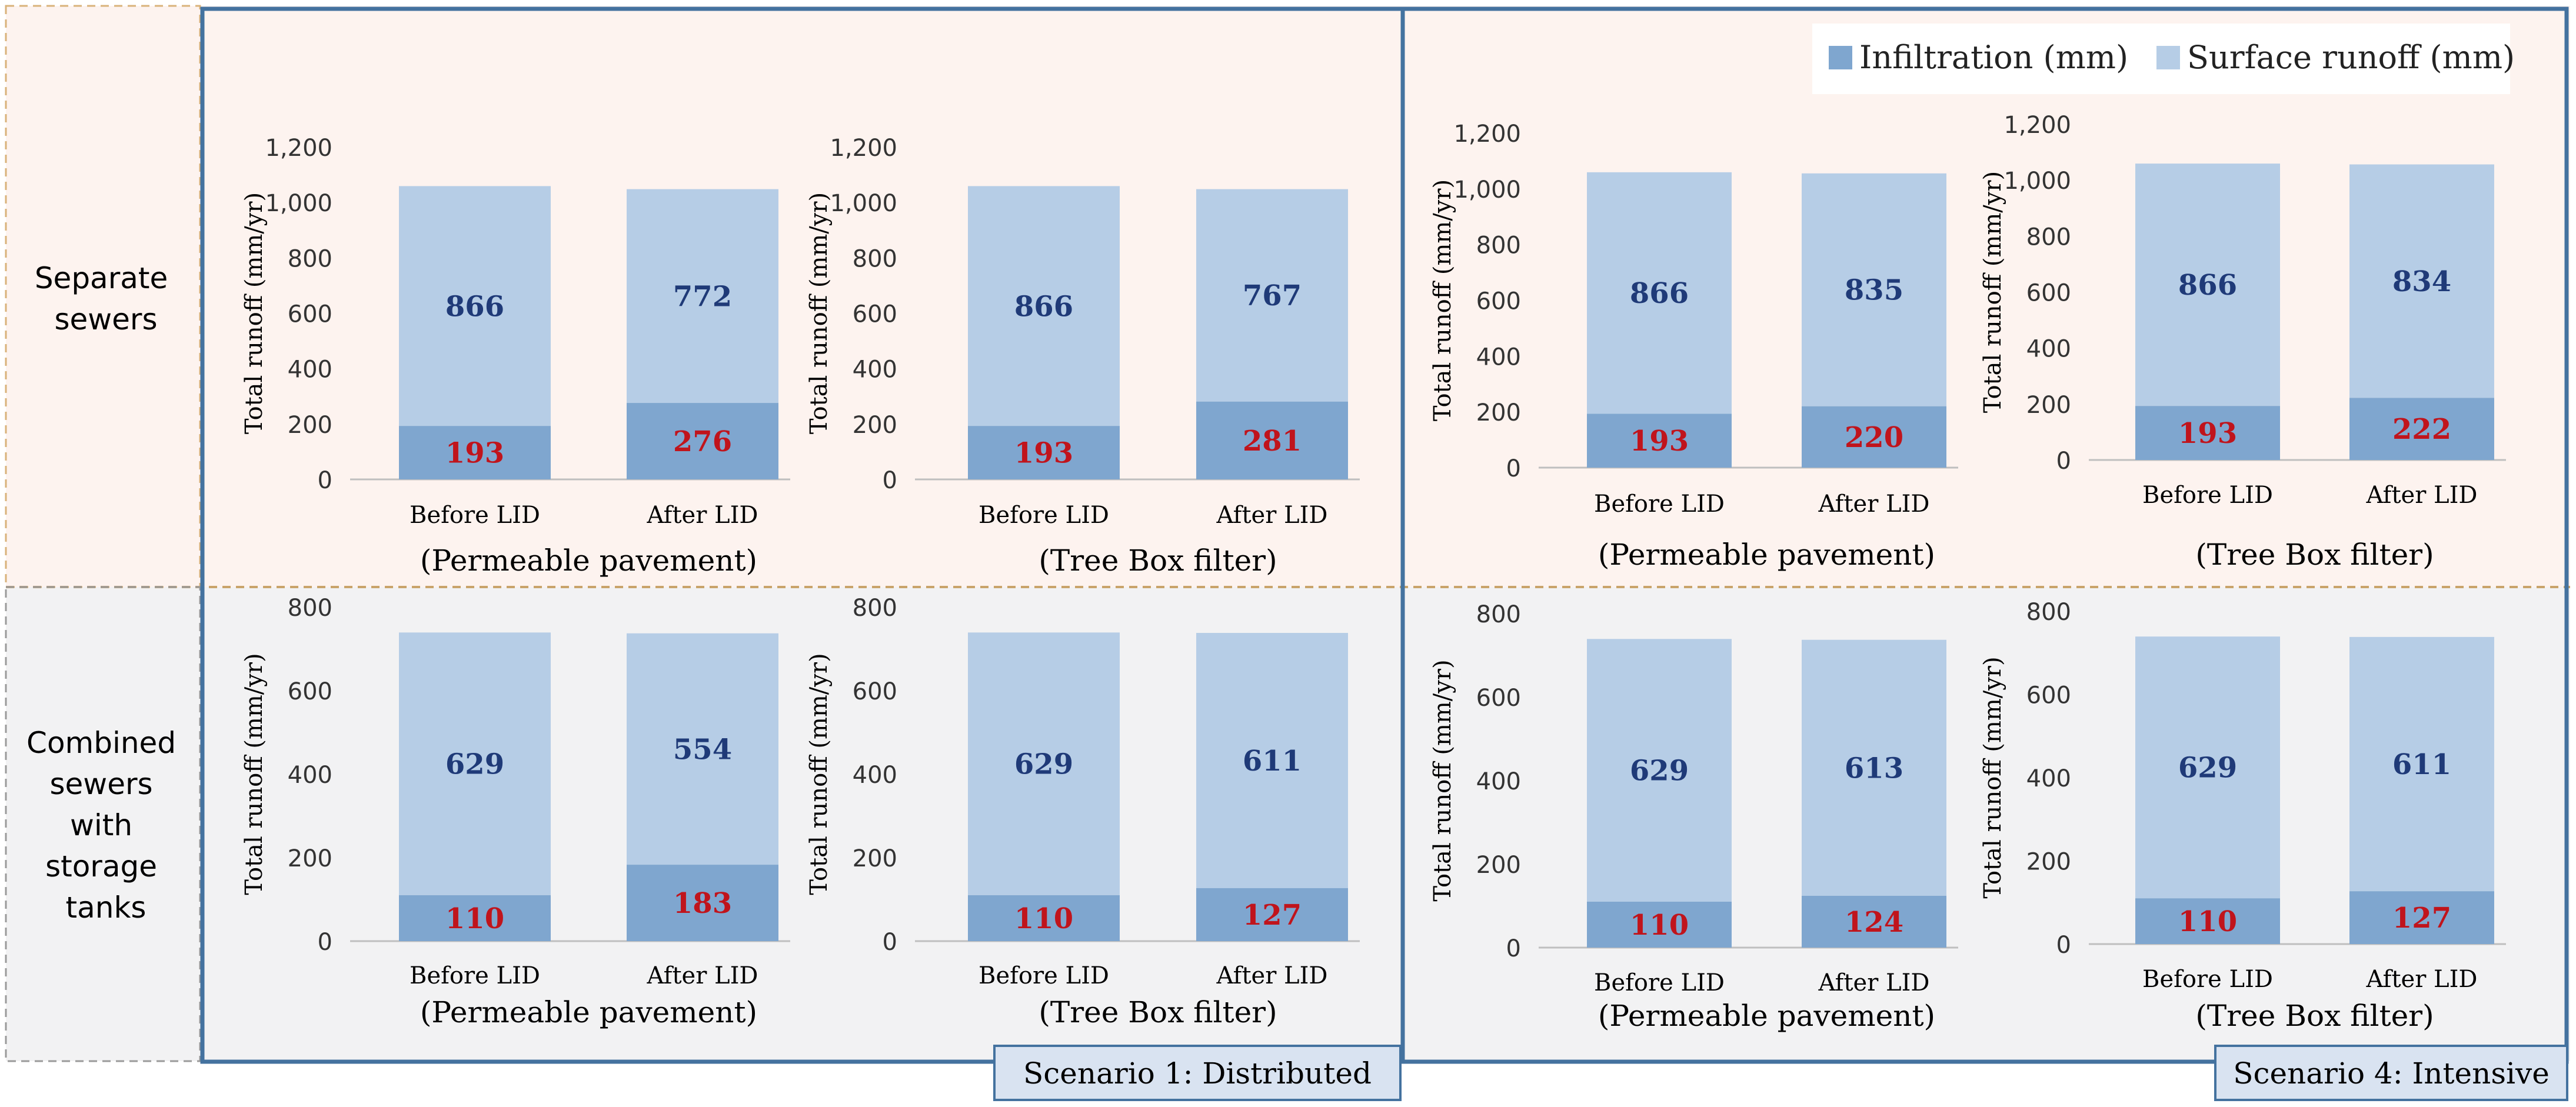  I want to click on data-label-surface-runoff: 767, so click(1272, 296).